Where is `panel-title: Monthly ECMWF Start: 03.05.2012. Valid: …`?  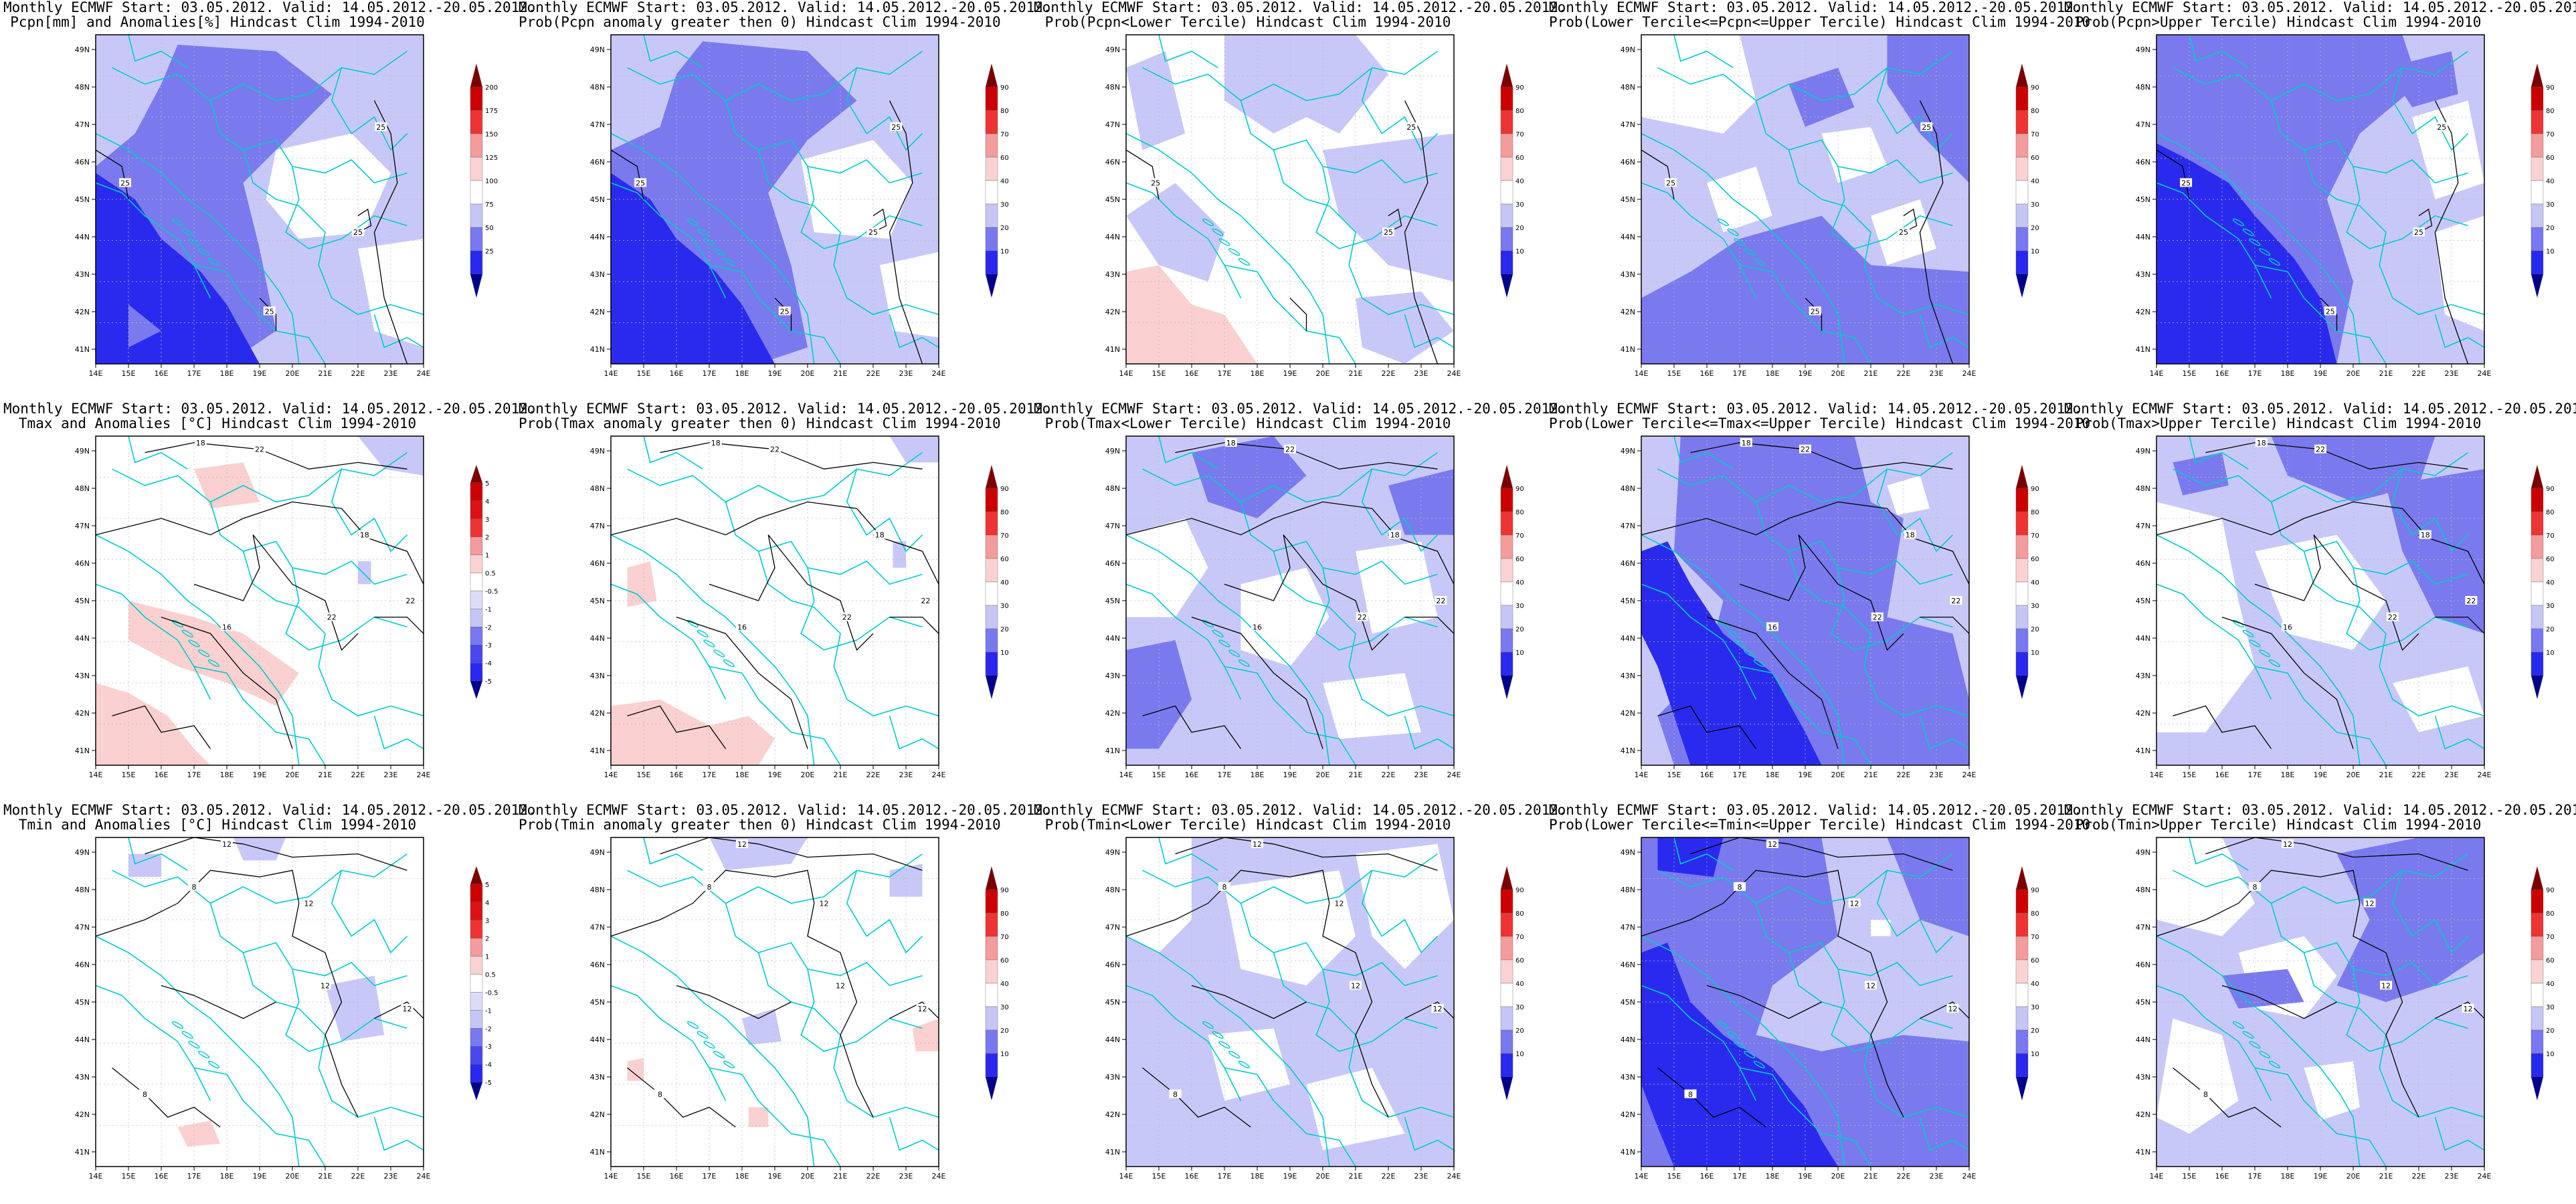 panel-title: Monthly ECMWF Start: 03.05.2012. Valid: … is located at coordinates (2320, 416).